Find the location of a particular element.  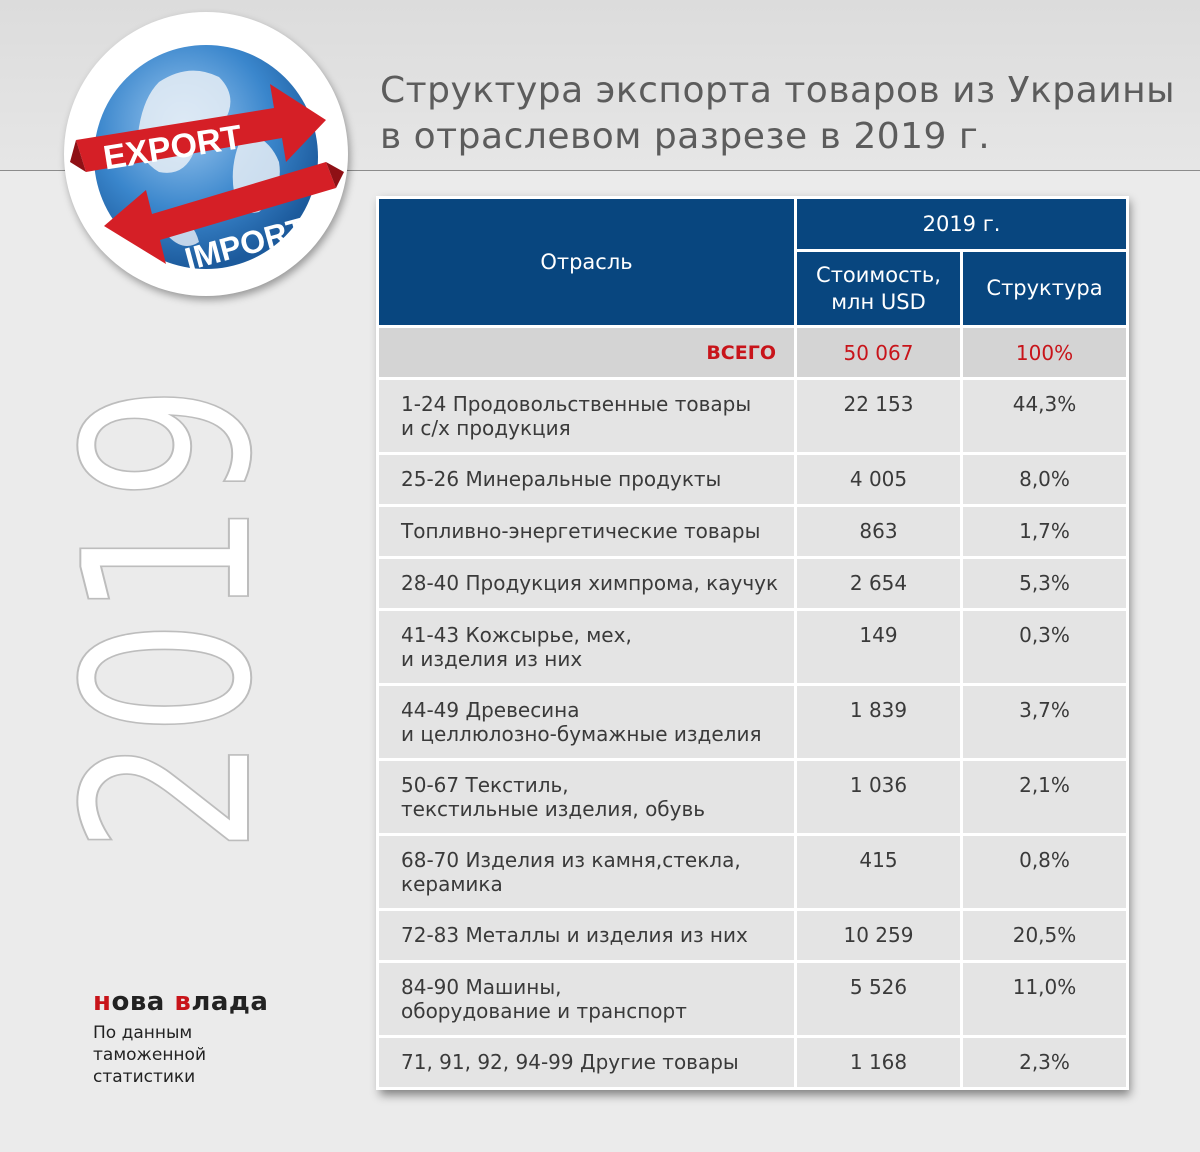

industry-cell: 72-83 Металлы и изделия из них is located at coordinates (586, 935).